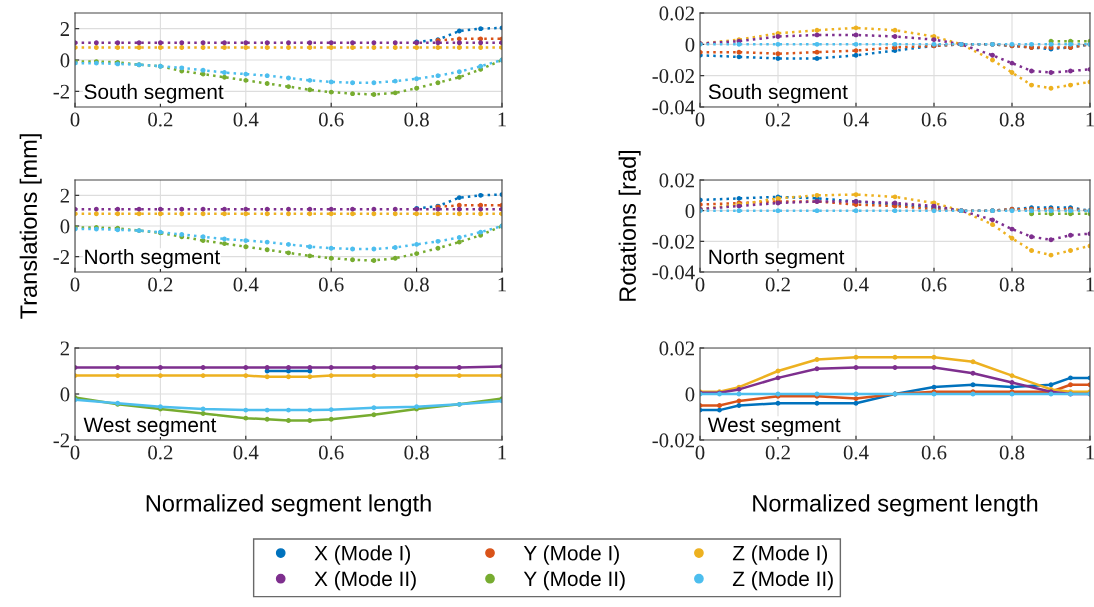  Describe the element at coordinates (780, 555) in the screenshot. I see `legend-label: Z (Mode I)` at that location.